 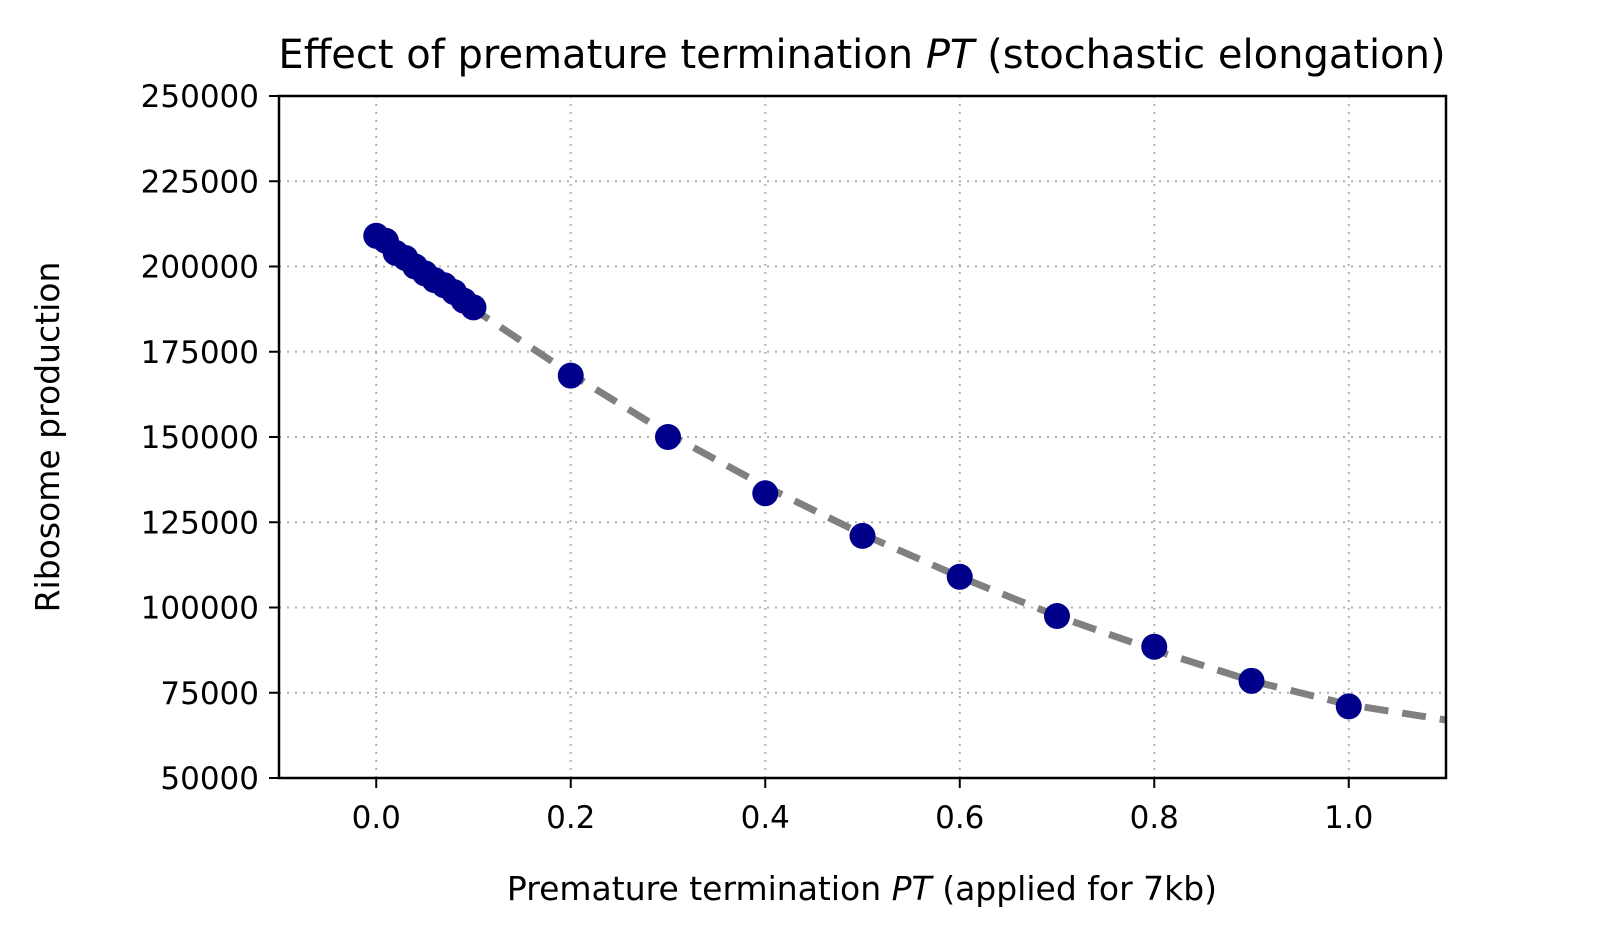 I want to click on y-tick-label-7: 225000, so click(x=200, y=182).